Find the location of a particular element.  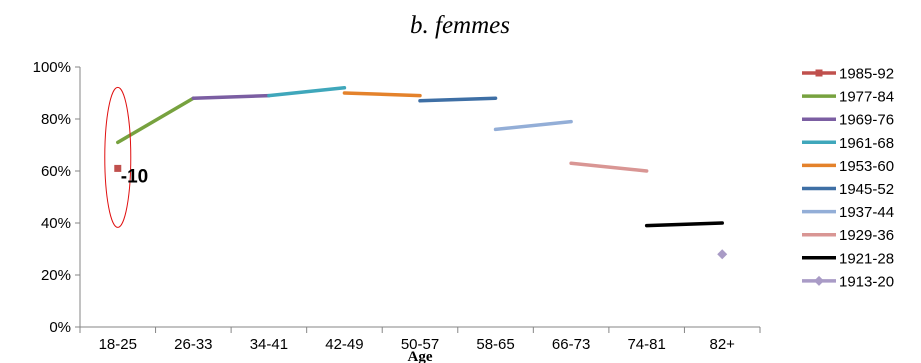

legend-label: 1913-20 is located at coordinates (866, 281).